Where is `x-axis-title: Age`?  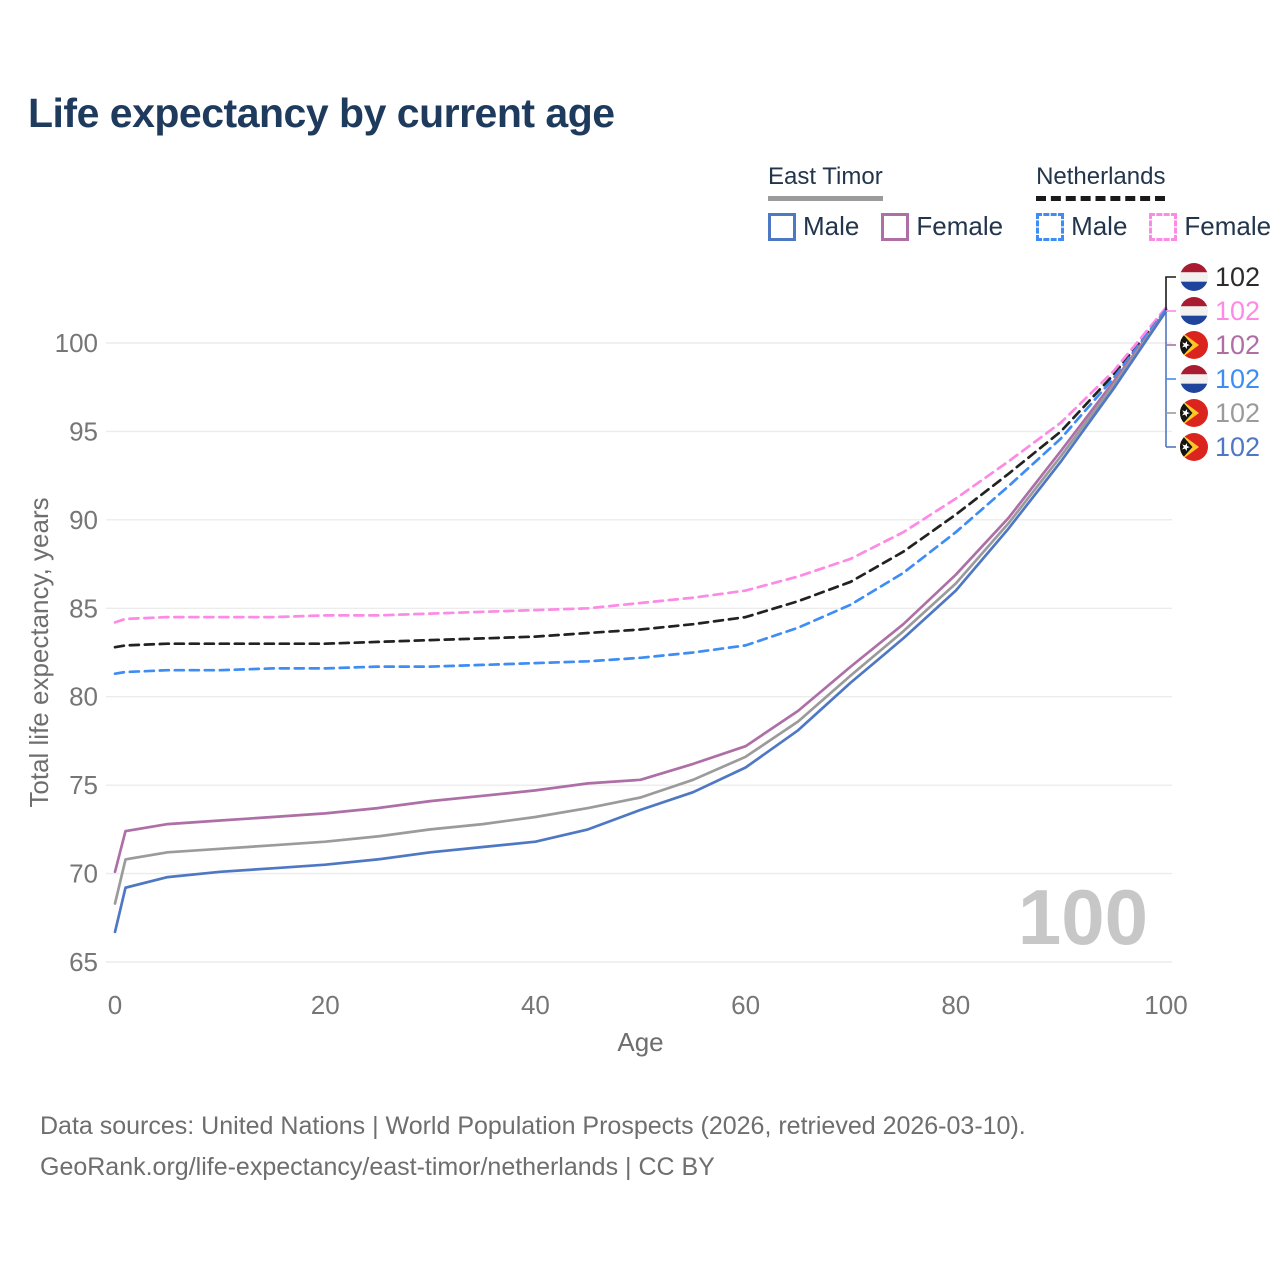 x-axis-title: Age is located at coordinates (640, 1042).